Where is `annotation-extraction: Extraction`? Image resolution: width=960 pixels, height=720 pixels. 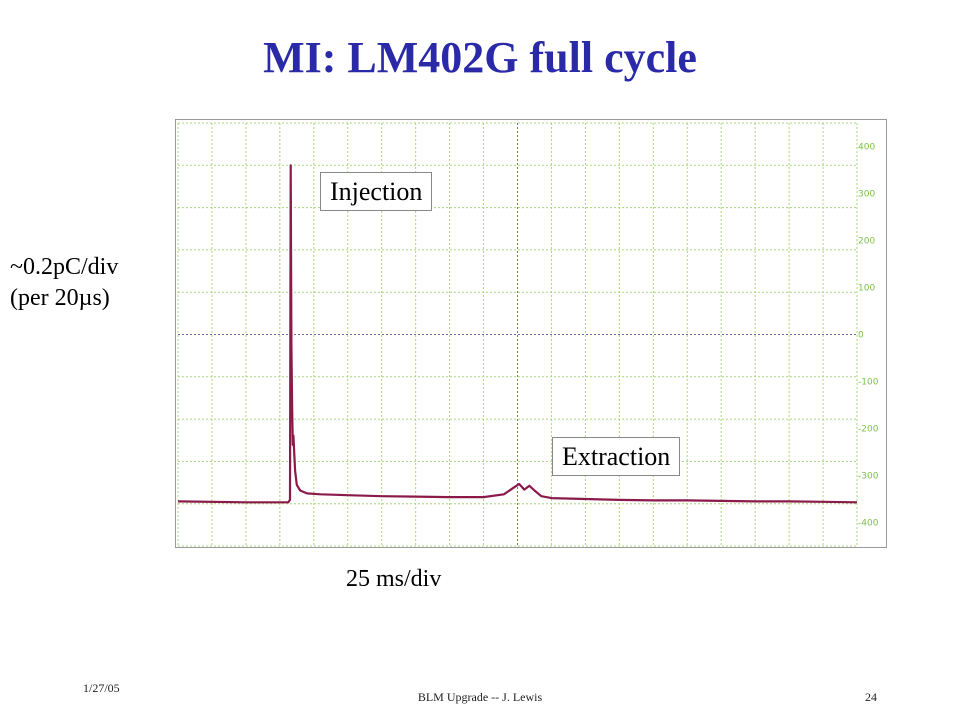
annotation-extraction: Extraction is located at coordinates (616, 456).